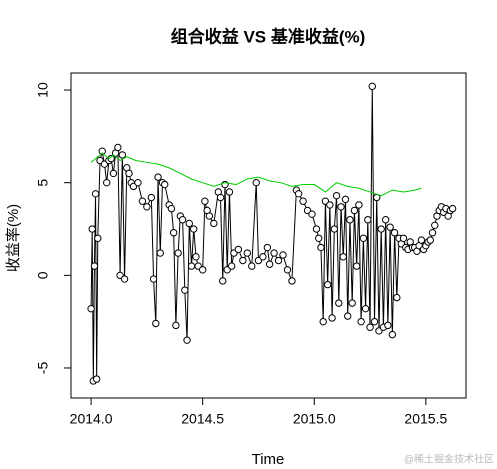 This screenshot has width=497, height=469. What do you see at coordinates (43, 183) in the screenshot?
I see `y-tick-label: 5` at bounding box center [43, 183].